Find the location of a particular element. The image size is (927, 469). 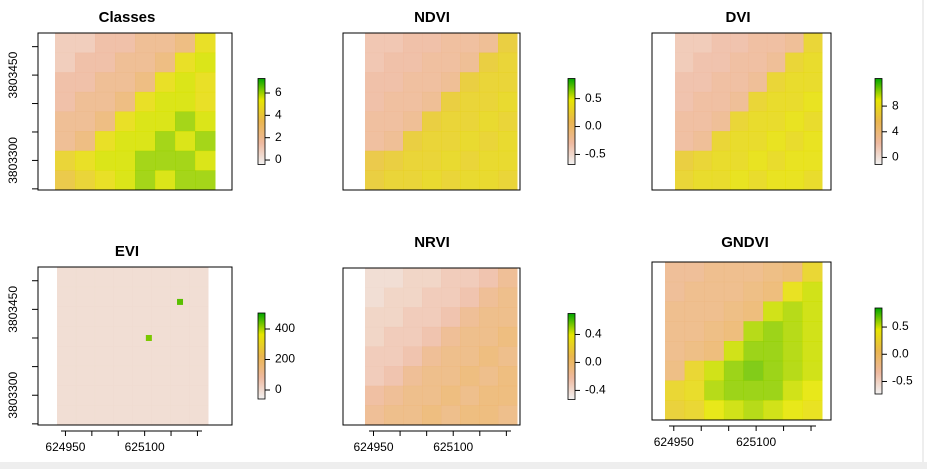

x-tick-label: 625100 is located at coordinates (453, 447).